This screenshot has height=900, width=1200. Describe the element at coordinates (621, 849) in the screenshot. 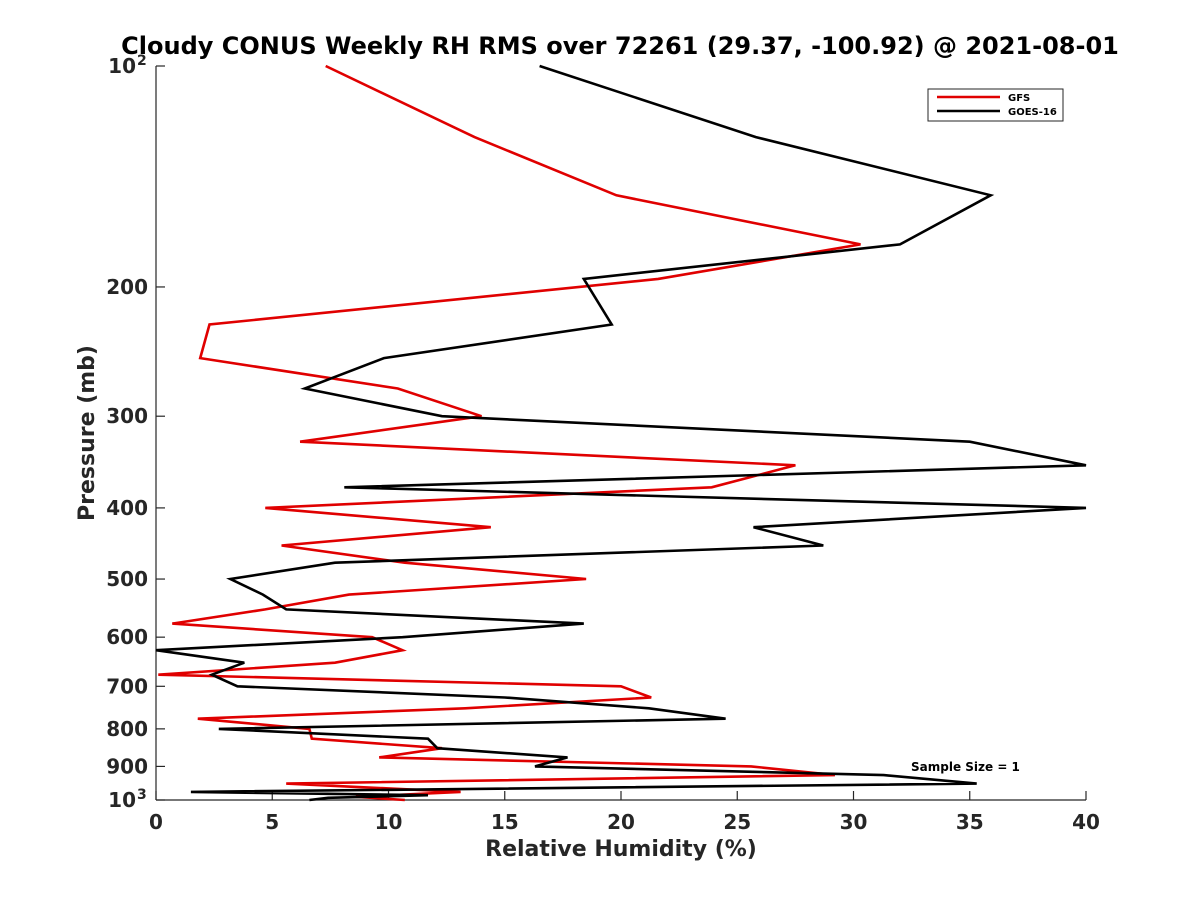

I see `x-axis-title: Relative Humidity (%)` at that location.